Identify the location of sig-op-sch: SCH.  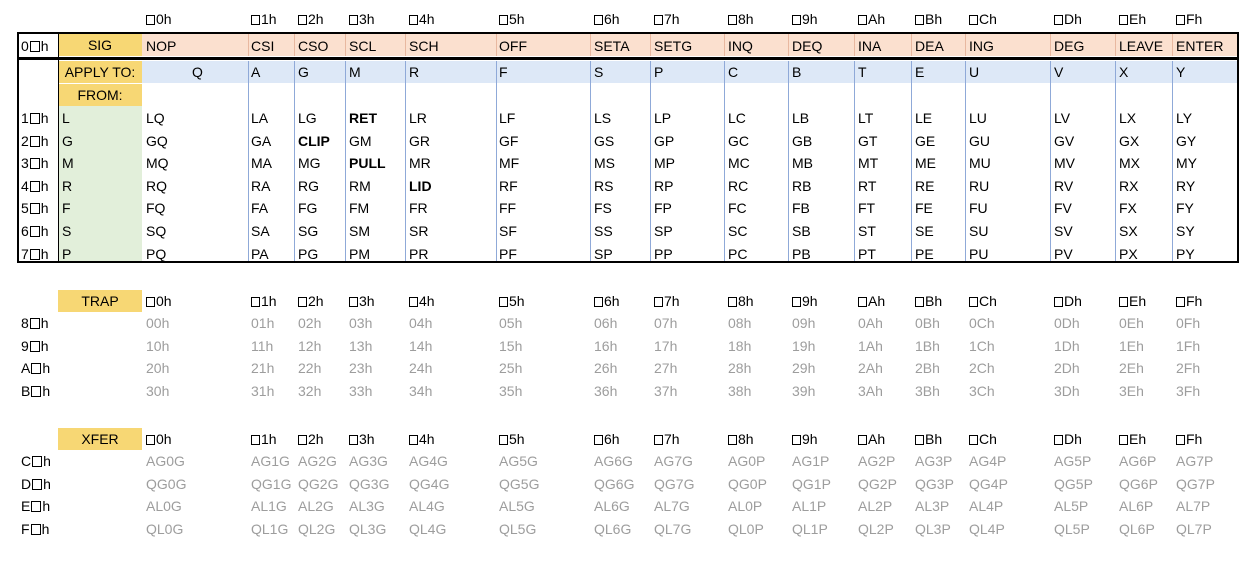
(424, 46).